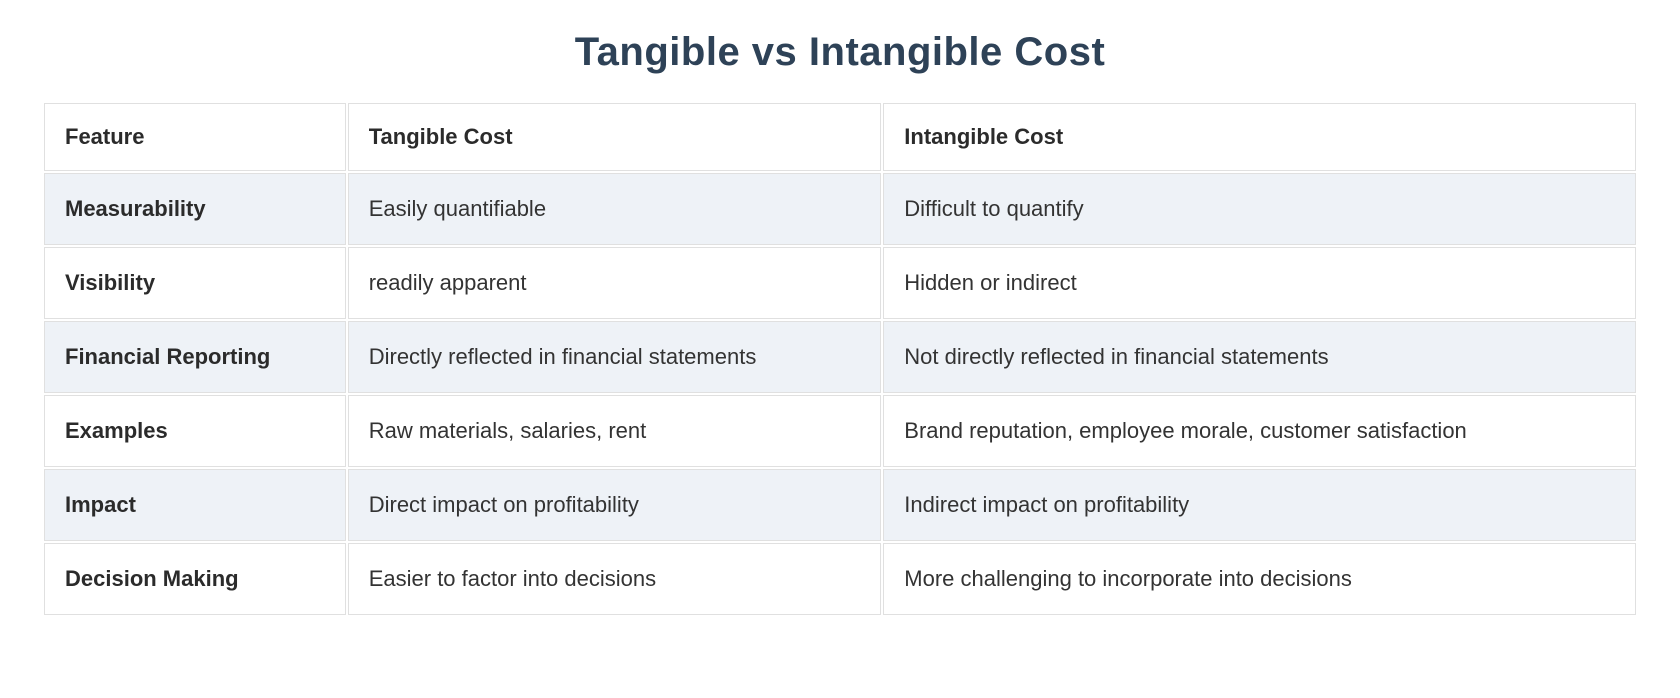  Describe the element at coordinates (1259, 283) in the screenshot. I see `intangible-cost-cell: Hidden or indirect` at that location.